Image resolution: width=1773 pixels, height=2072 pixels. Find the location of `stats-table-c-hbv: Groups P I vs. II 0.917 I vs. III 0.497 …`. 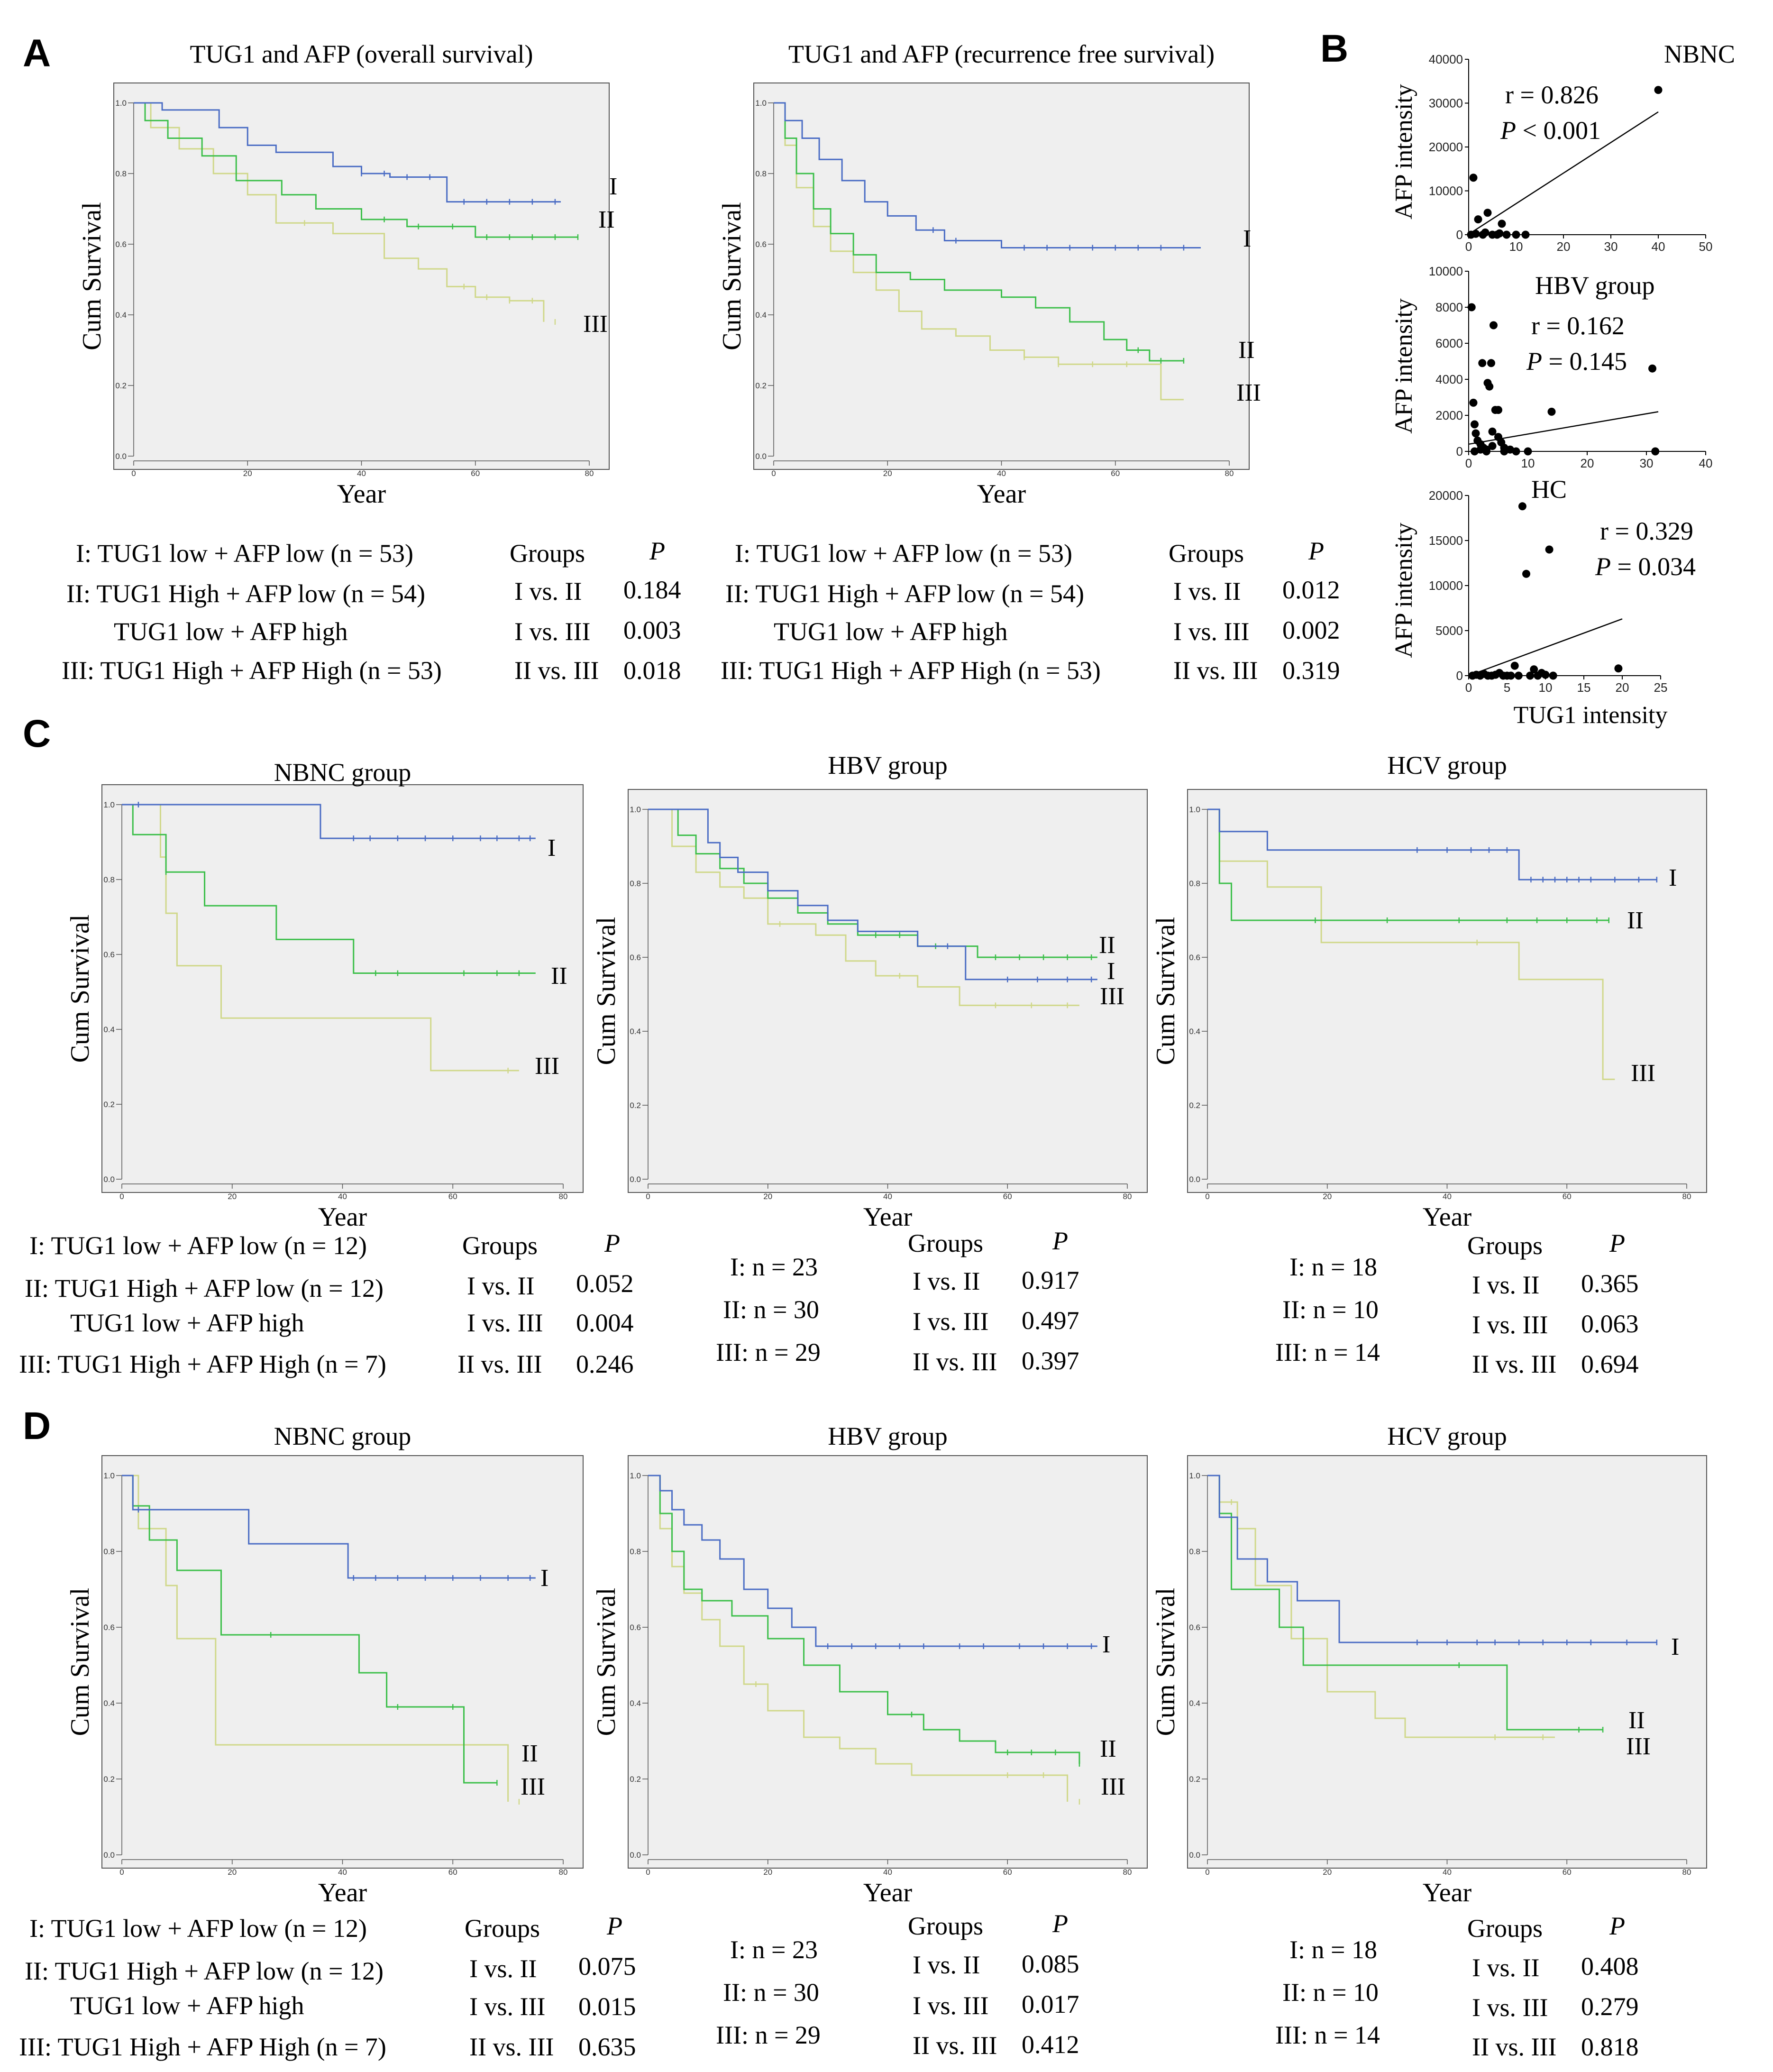

stats-table-c-hbv: Groups P I vs. II 0.917 I vs. III 0.497 … is located at coordinates (993, 1301).